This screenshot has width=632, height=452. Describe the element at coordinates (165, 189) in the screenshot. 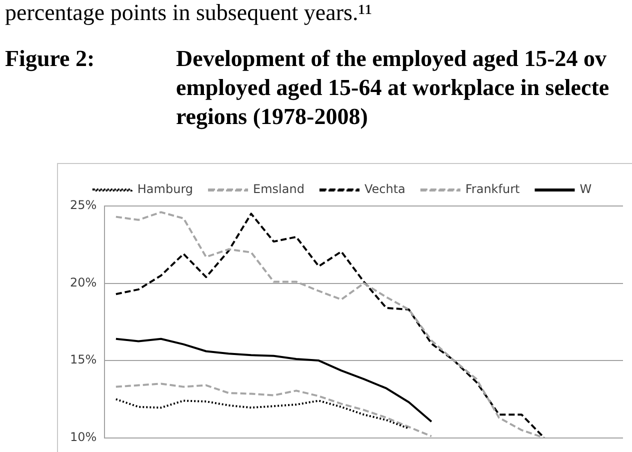

I see `legend-label: Hamburg` at that location.